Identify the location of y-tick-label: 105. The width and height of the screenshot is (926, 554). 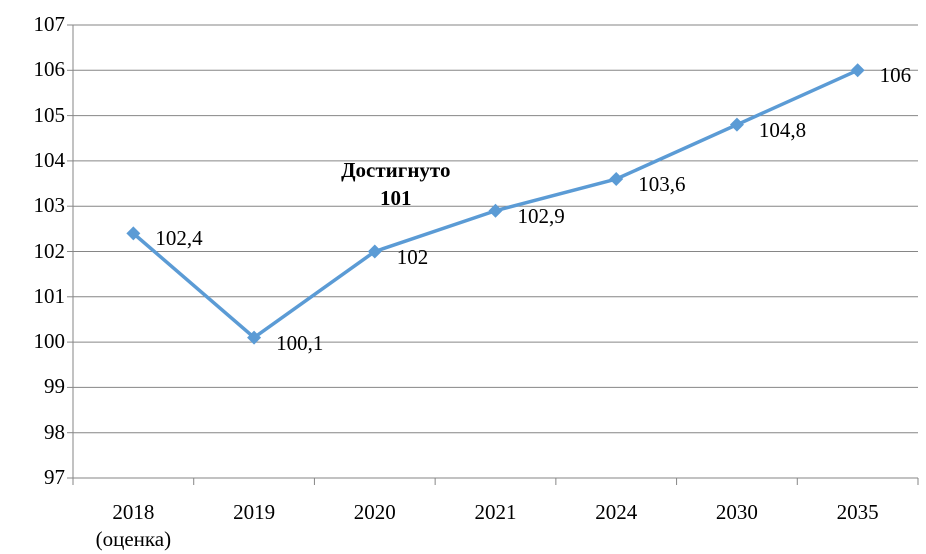
(49, 114).